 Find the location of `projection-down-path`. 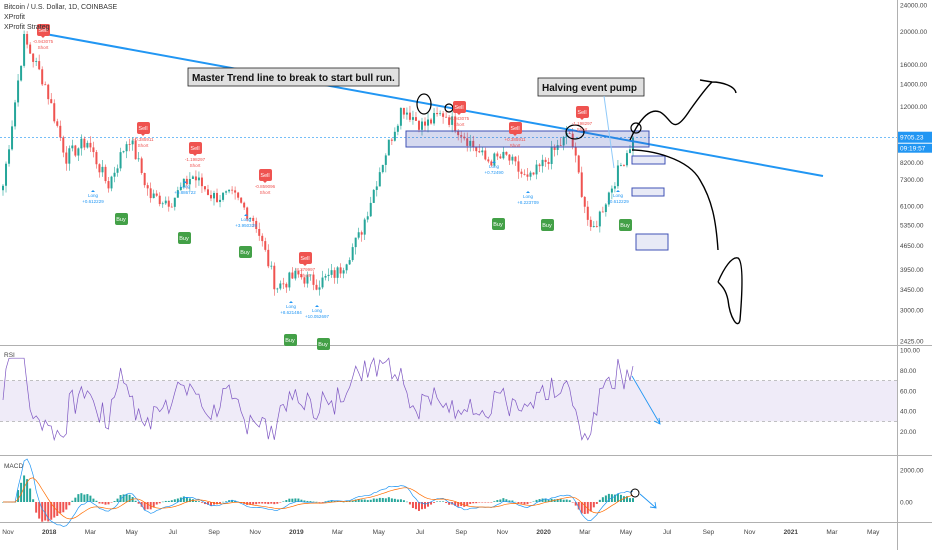

projection-down-path is located at coordinates (675, 200).